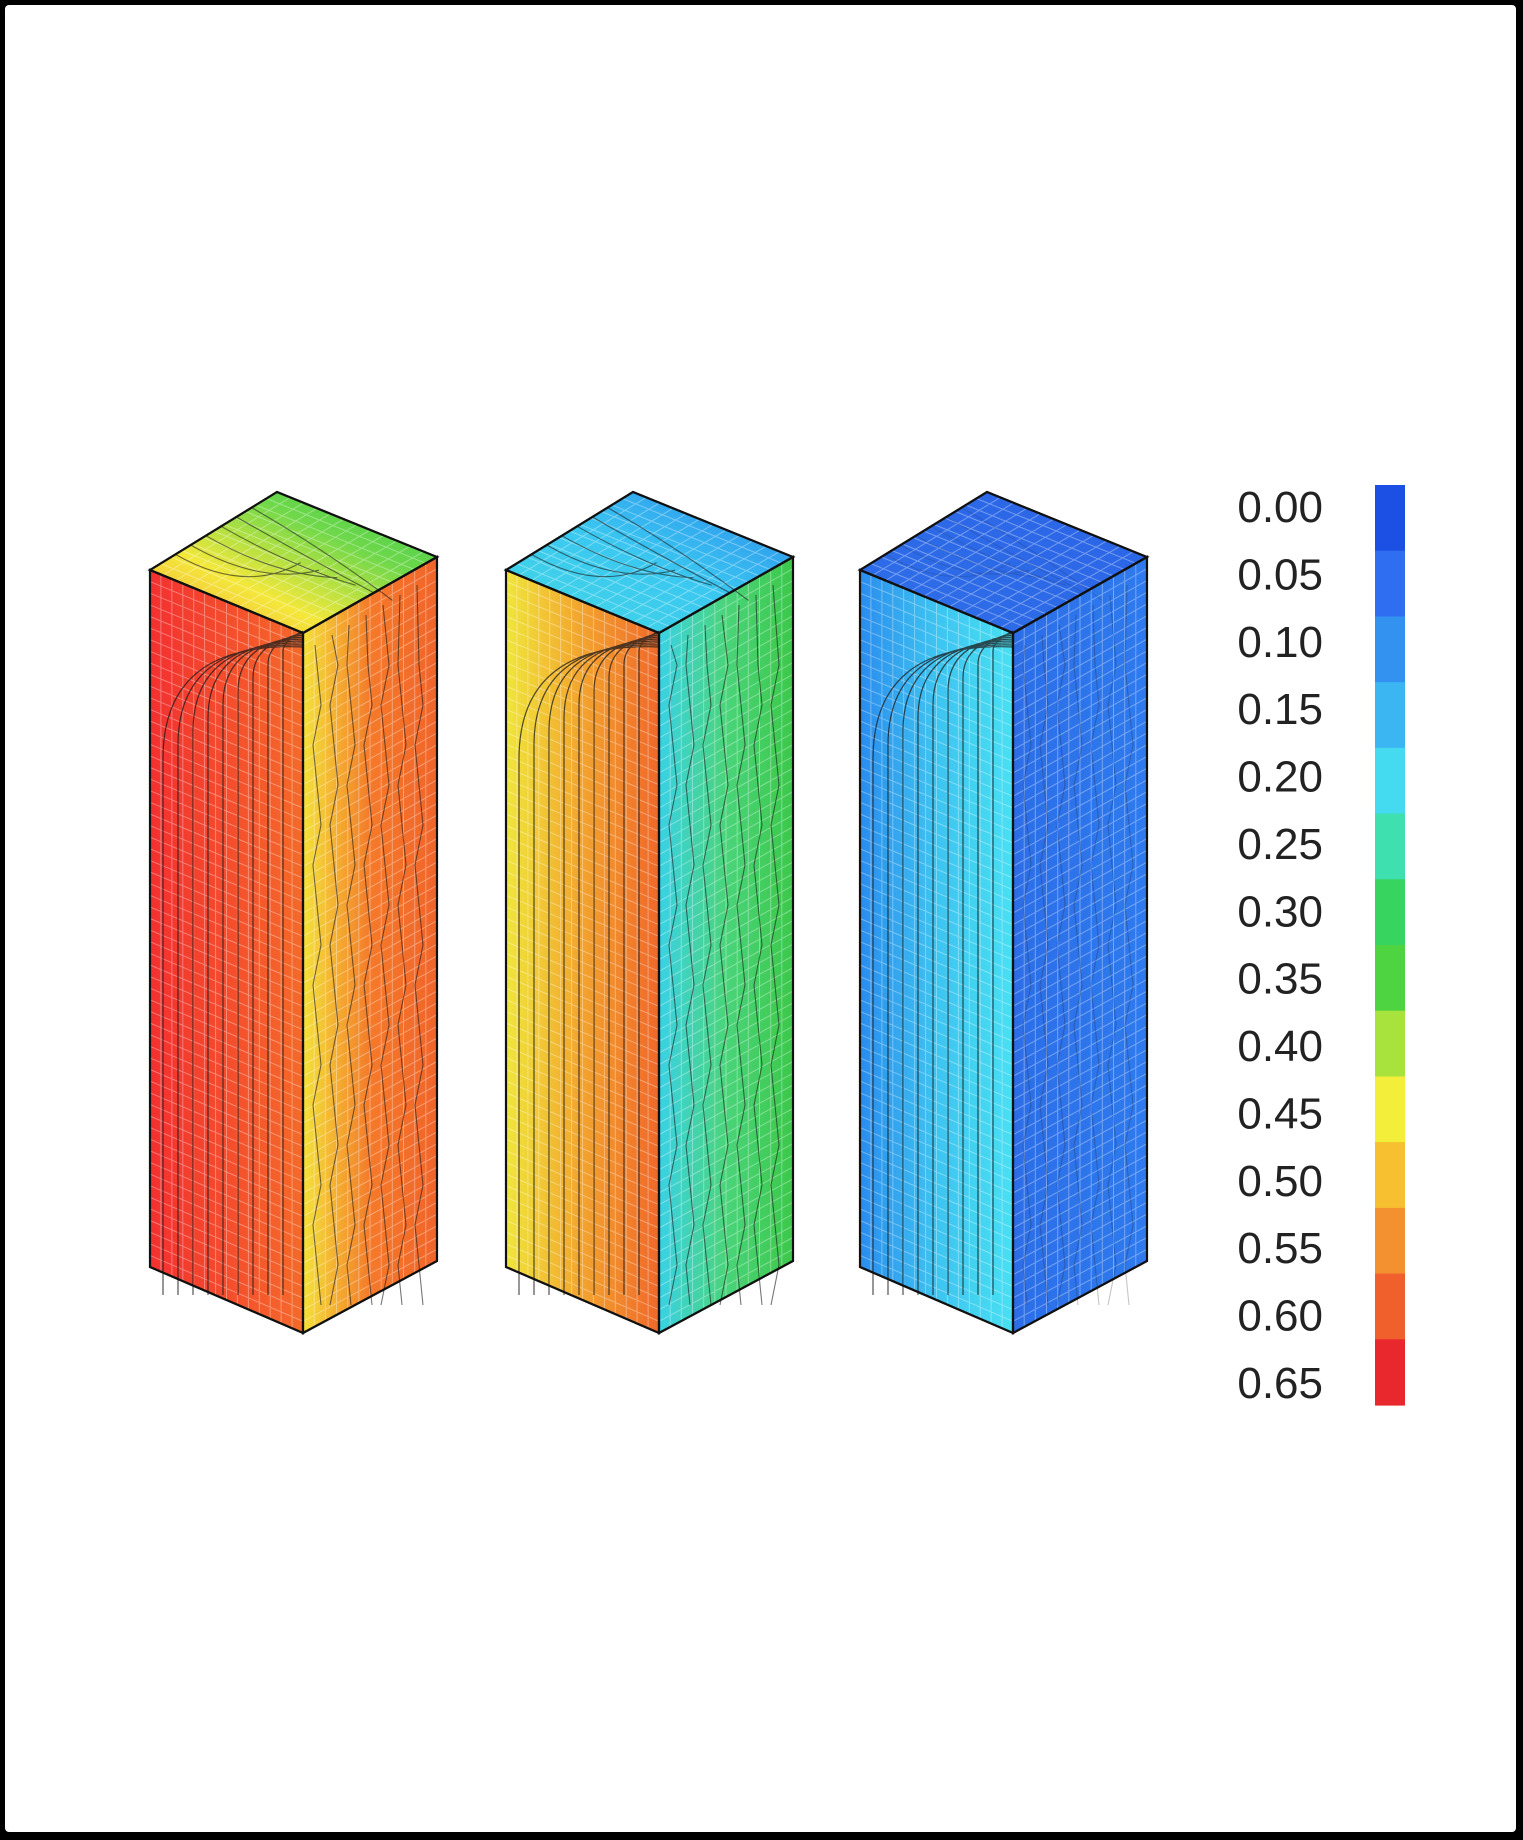 Image resolution: width=1523 pixels, height=1840 pixels. I want to click on colorbar-tick-label: 0.45, so click(1280, 1113).